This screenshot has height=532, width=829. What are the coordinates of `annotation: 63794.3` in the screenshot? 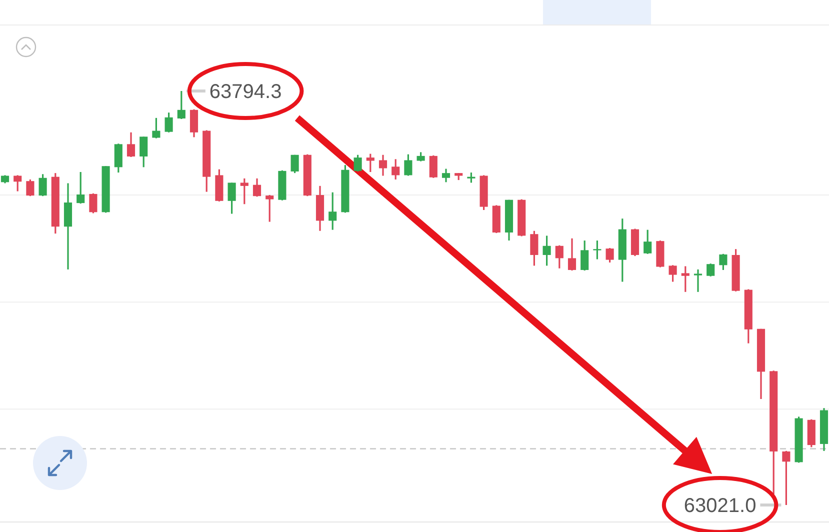 It's located at (245, 92).